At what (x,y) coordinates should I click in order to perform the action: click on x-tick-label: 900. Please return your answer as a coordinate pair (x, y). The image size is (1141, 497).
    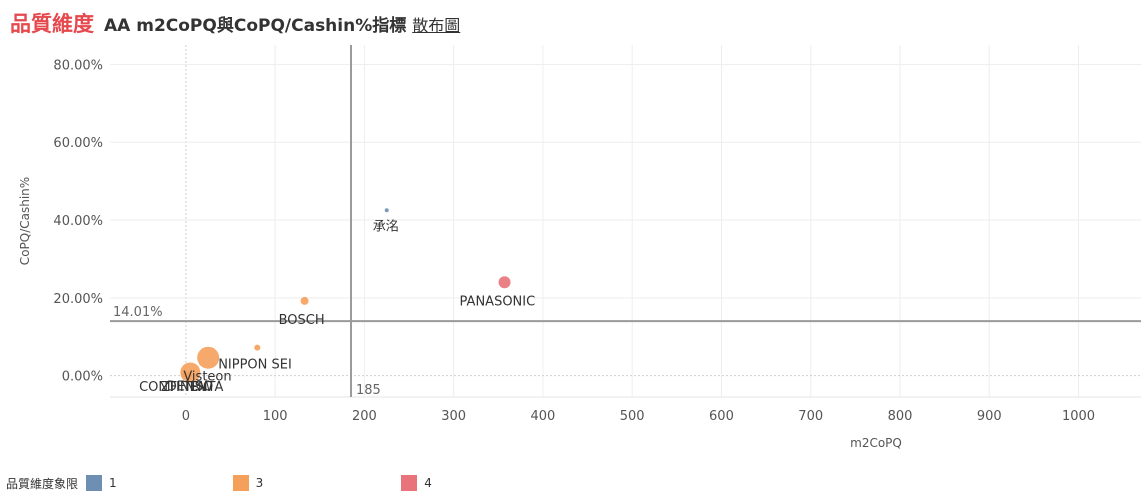
    Looking at the image, I should click on (989, 416).